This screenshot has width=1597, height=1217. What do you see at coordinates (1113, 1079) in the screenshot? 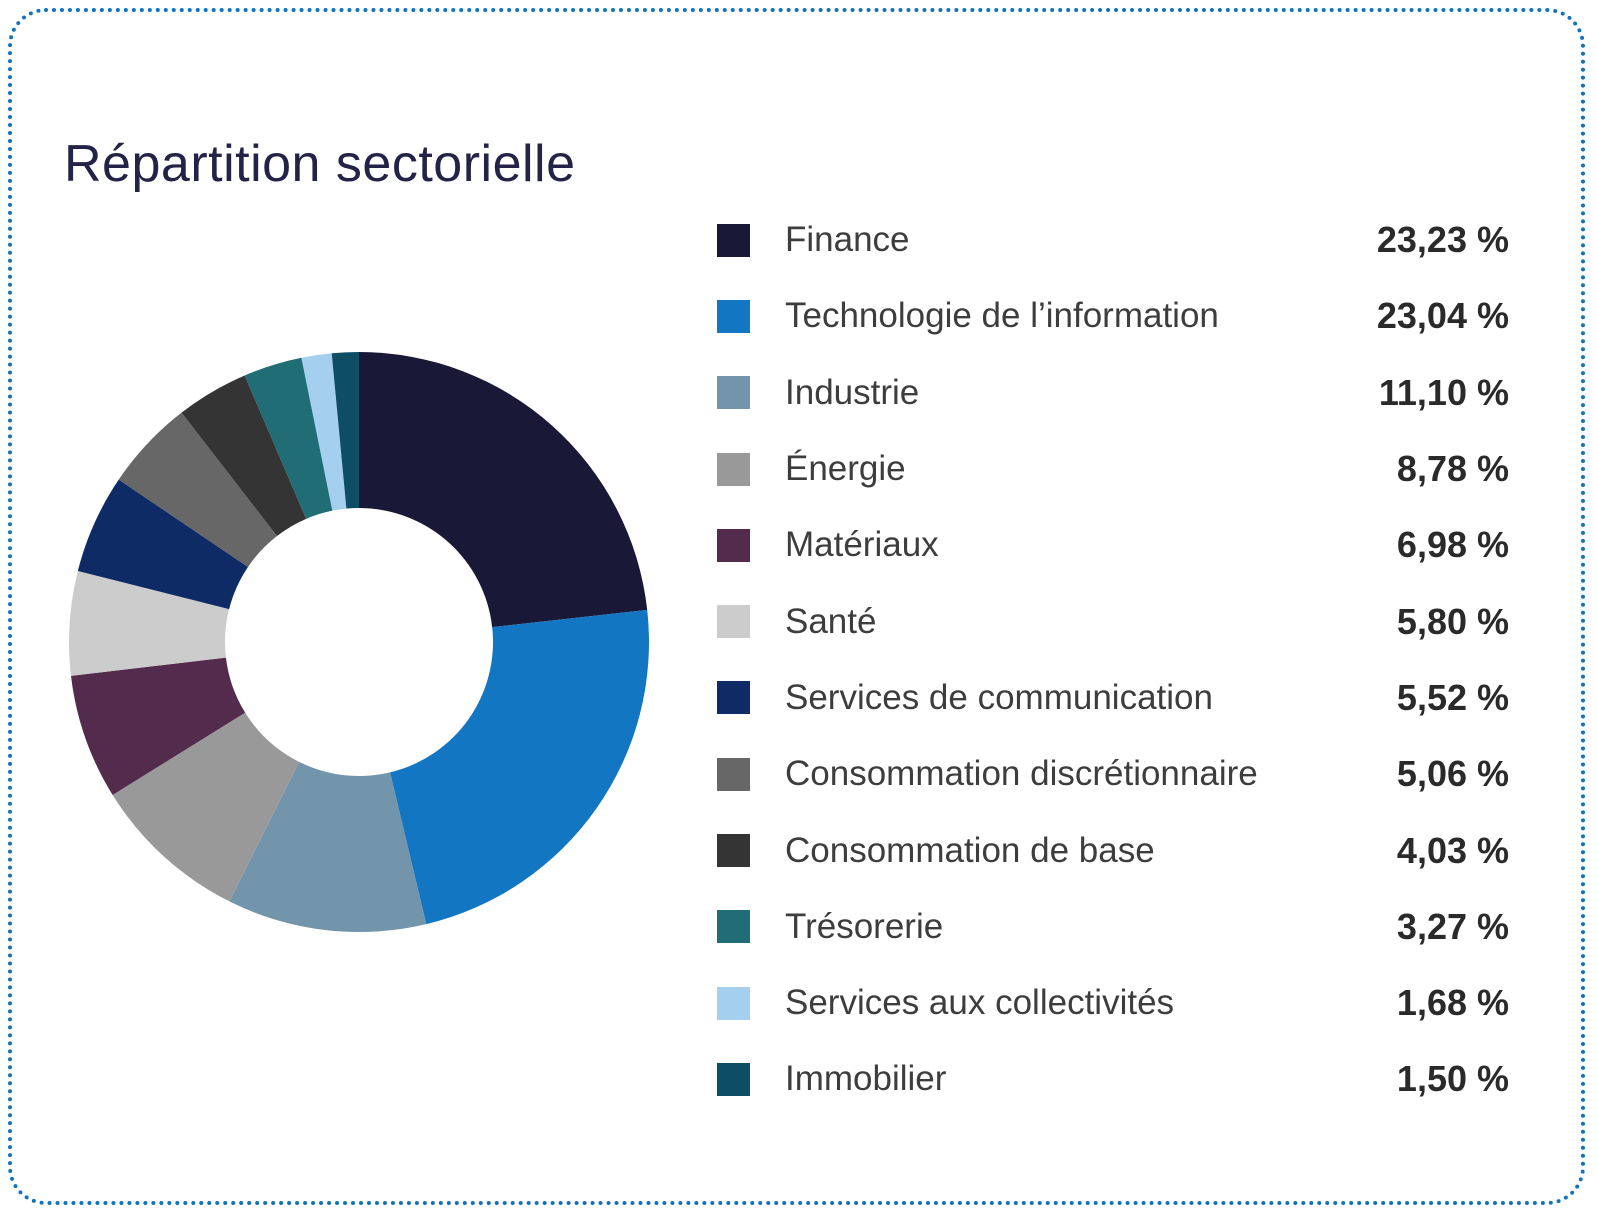
I see `legend-row: Immobilier 1,50 %` at bounding box center [1113, 1079].